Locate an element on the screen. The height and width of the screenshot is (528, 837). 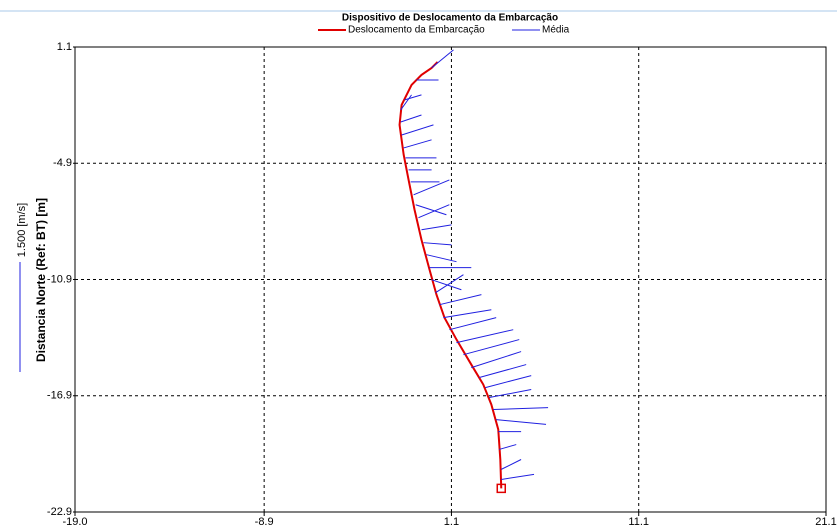
x-tick-label: -8.9 is located at coordinates (264, 522).